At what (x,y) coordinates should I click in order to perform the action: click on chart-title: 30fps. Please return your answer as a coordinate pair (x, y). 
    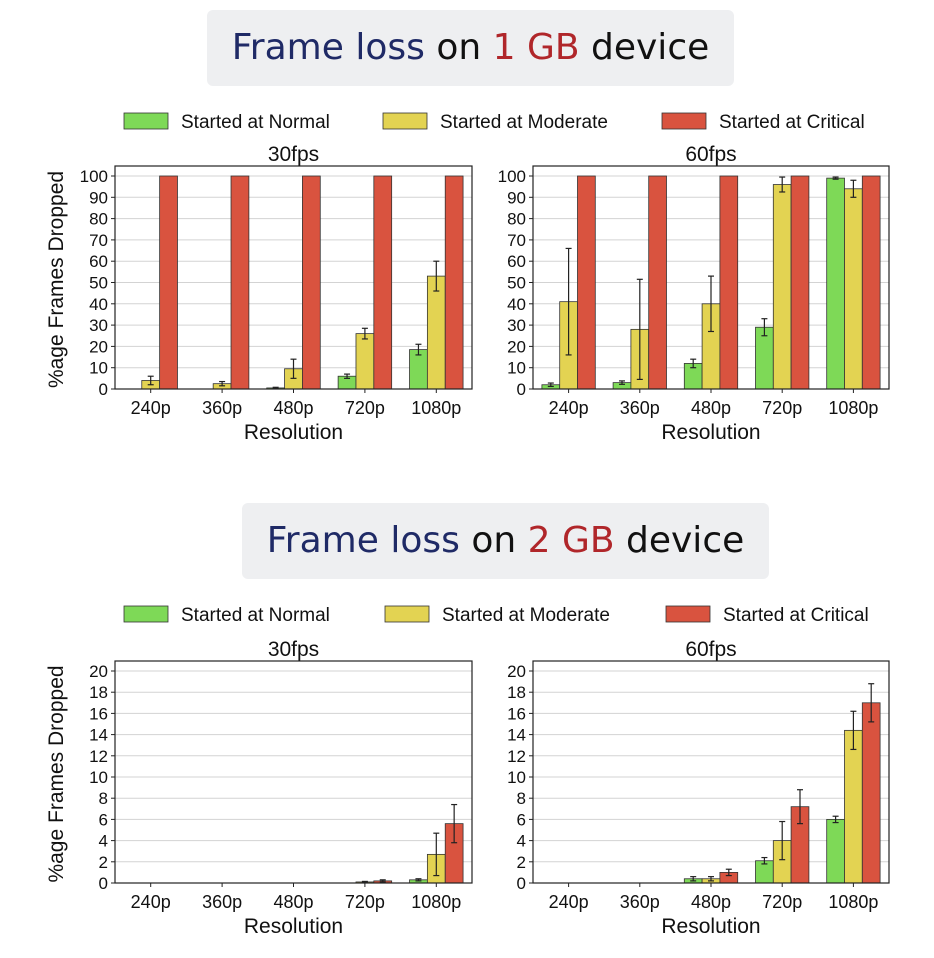
    Looking at the image, I should click on (293, 154).